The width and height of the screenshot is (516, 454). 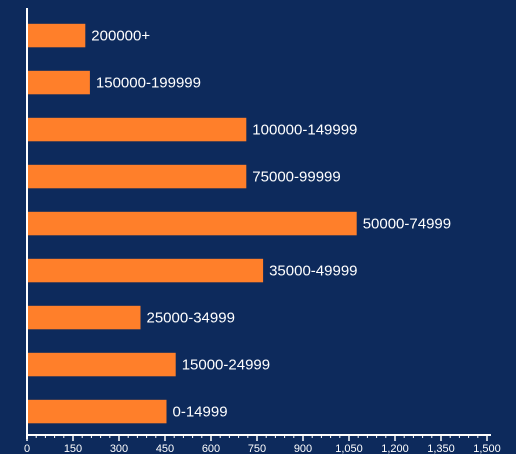 I want to click on x-tick-label: 0, so click(x=27, y=448).